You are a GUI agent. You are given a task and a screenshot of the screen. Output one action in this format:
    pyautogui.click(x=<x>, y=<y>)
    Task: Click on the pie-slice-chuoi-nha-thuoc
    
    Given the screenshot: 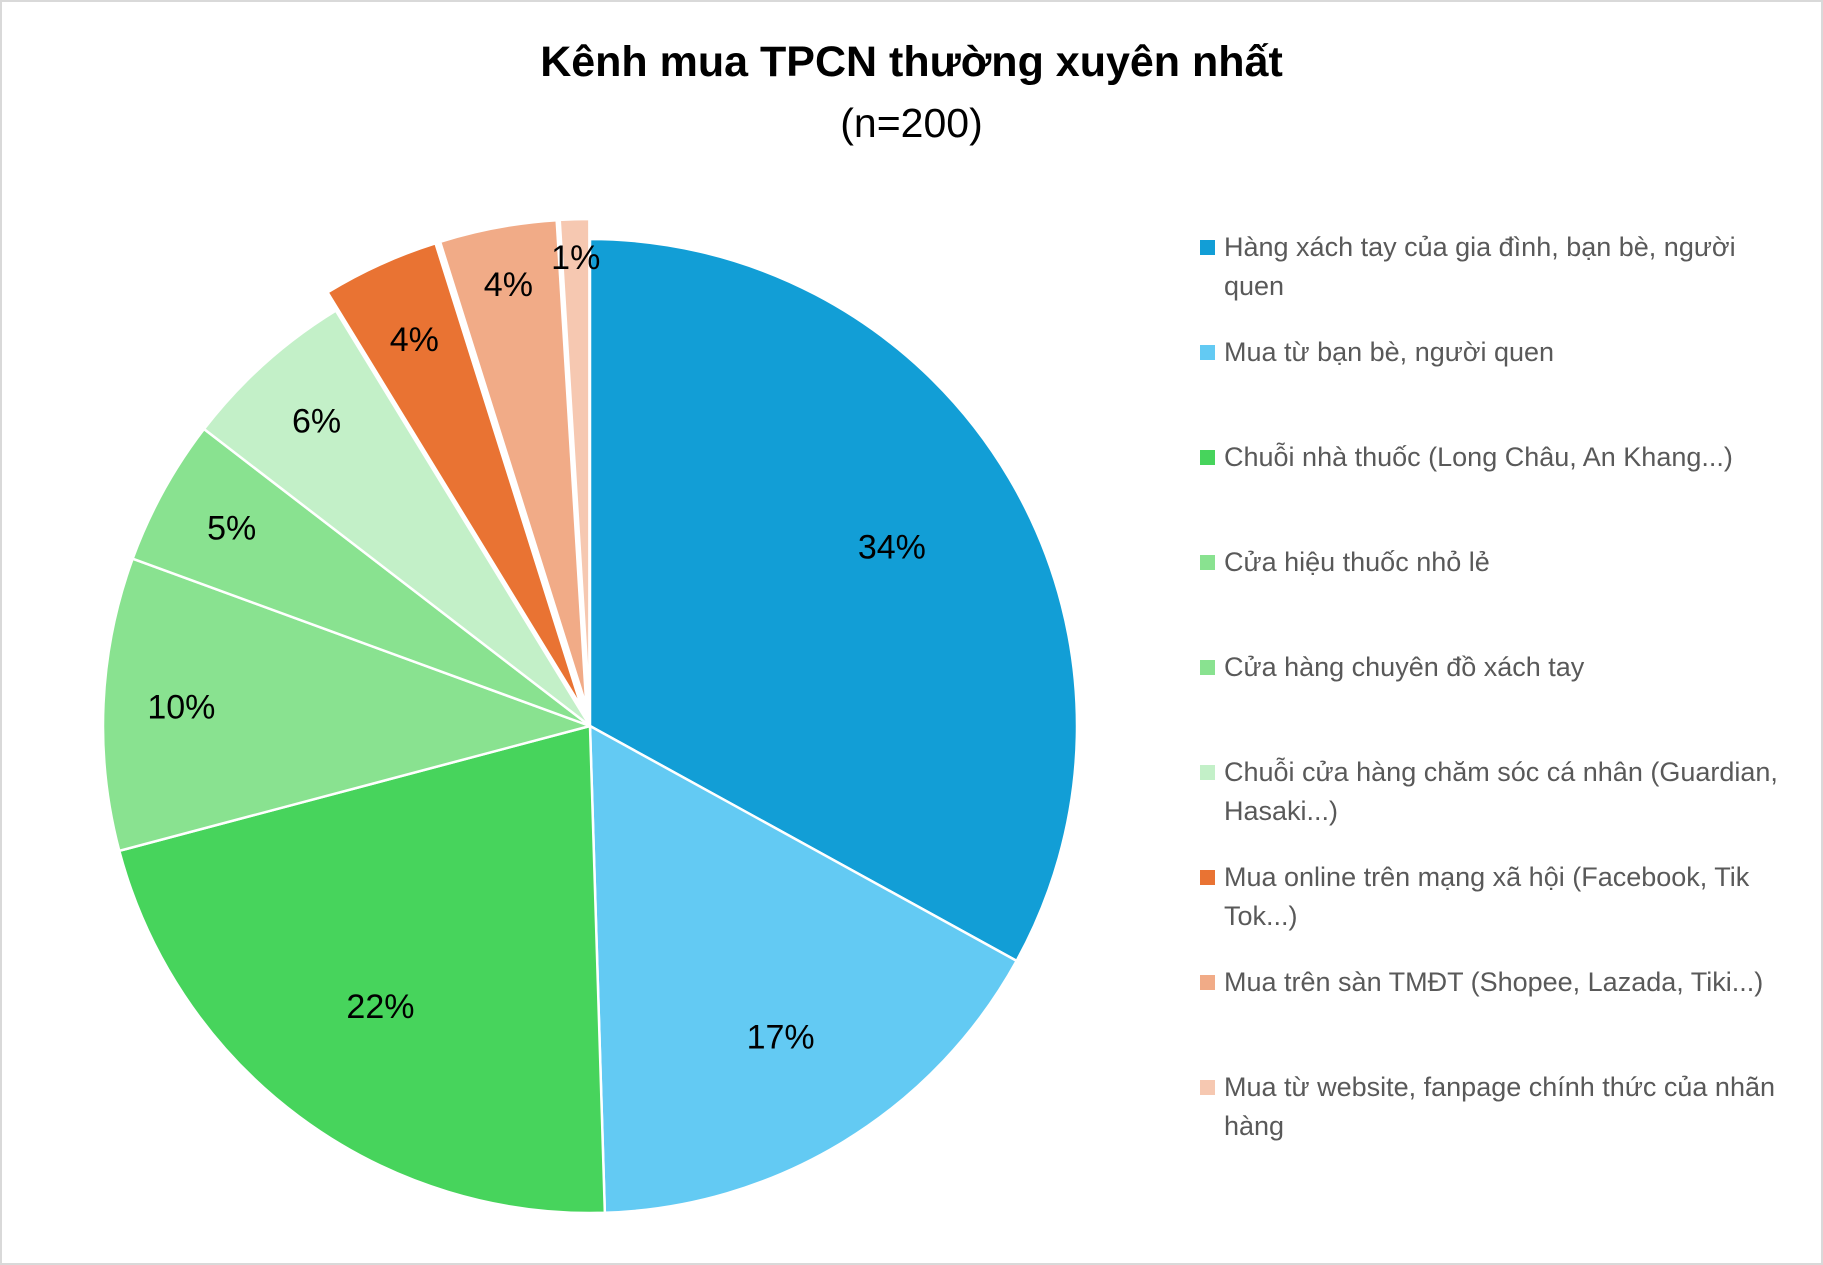 What is the action you would take?
    pyautogui.click(x=362, y=969)
    